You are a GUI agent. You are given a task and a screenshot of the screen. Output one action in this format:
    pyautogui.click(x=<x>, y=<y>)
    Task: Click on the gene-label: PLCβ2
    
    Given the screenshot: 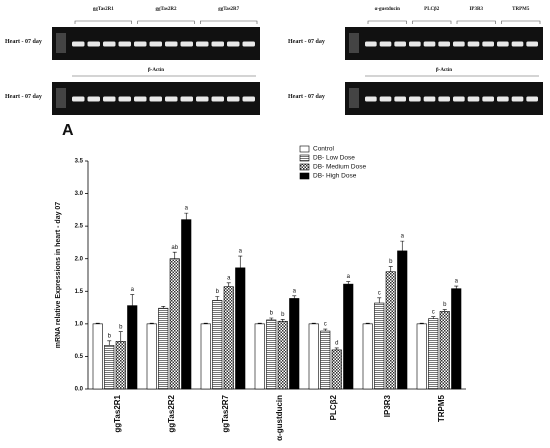 What is the action you would take?
    pyautogui.click(x=432, y=9)
    